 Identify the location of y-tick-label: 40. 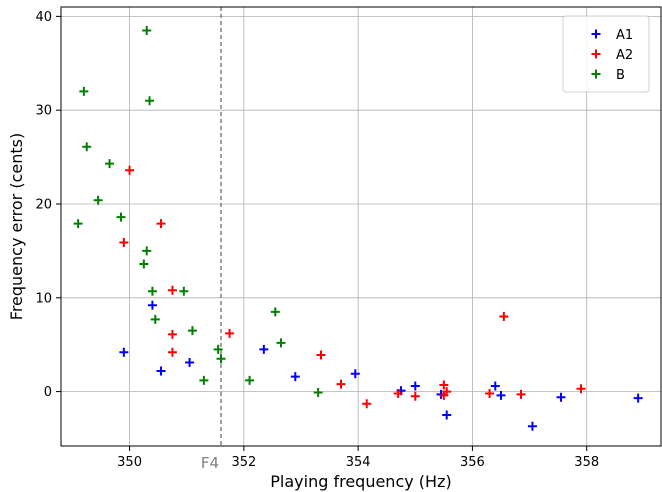
(43, 17).